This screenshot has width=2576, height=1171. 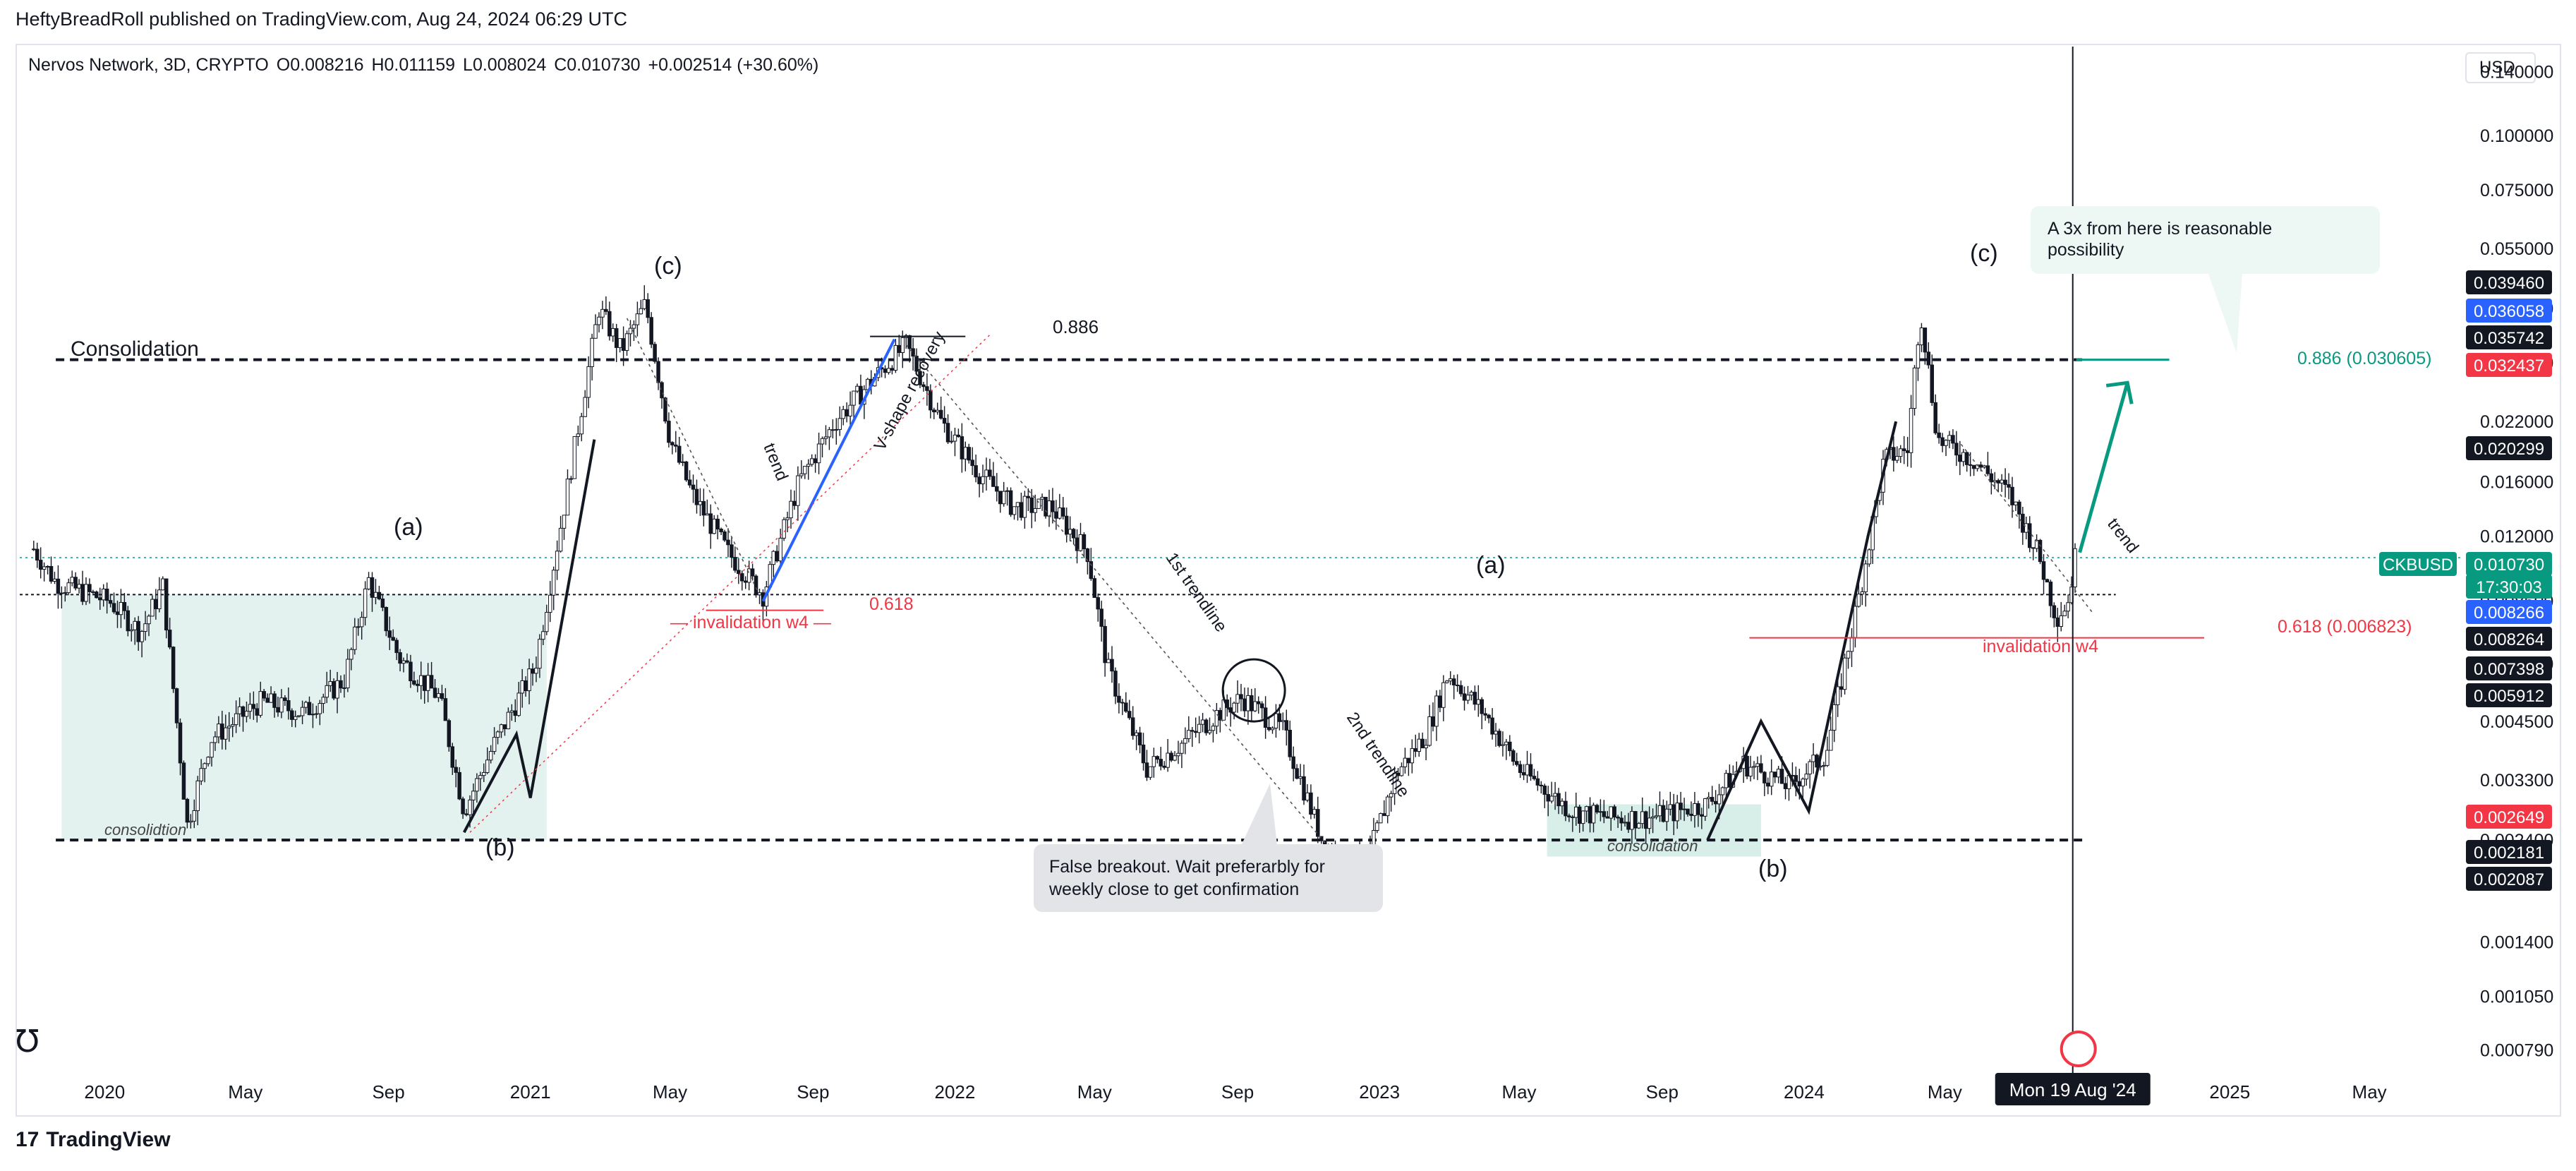 What do you see at coordinates (1984, 253) in the screenshot?
I see `wave-c-label-2: (c)` at bounding box center [1984, 253].